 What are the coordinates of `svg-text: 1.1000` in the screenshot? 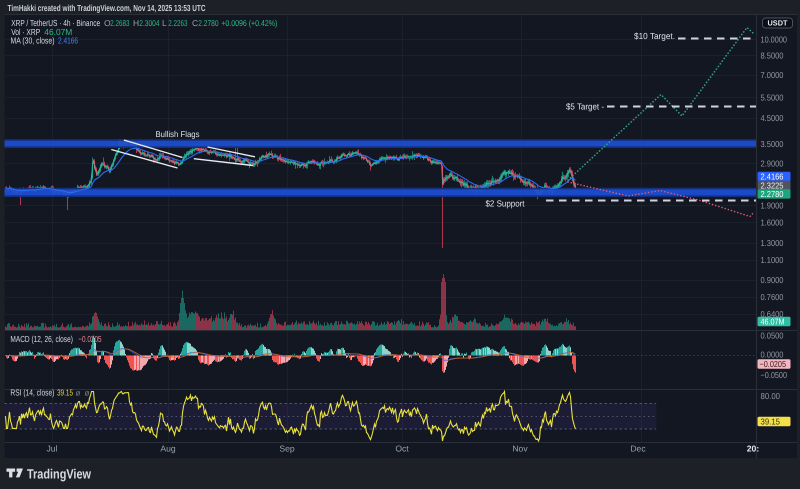 It's located at (772, 260).